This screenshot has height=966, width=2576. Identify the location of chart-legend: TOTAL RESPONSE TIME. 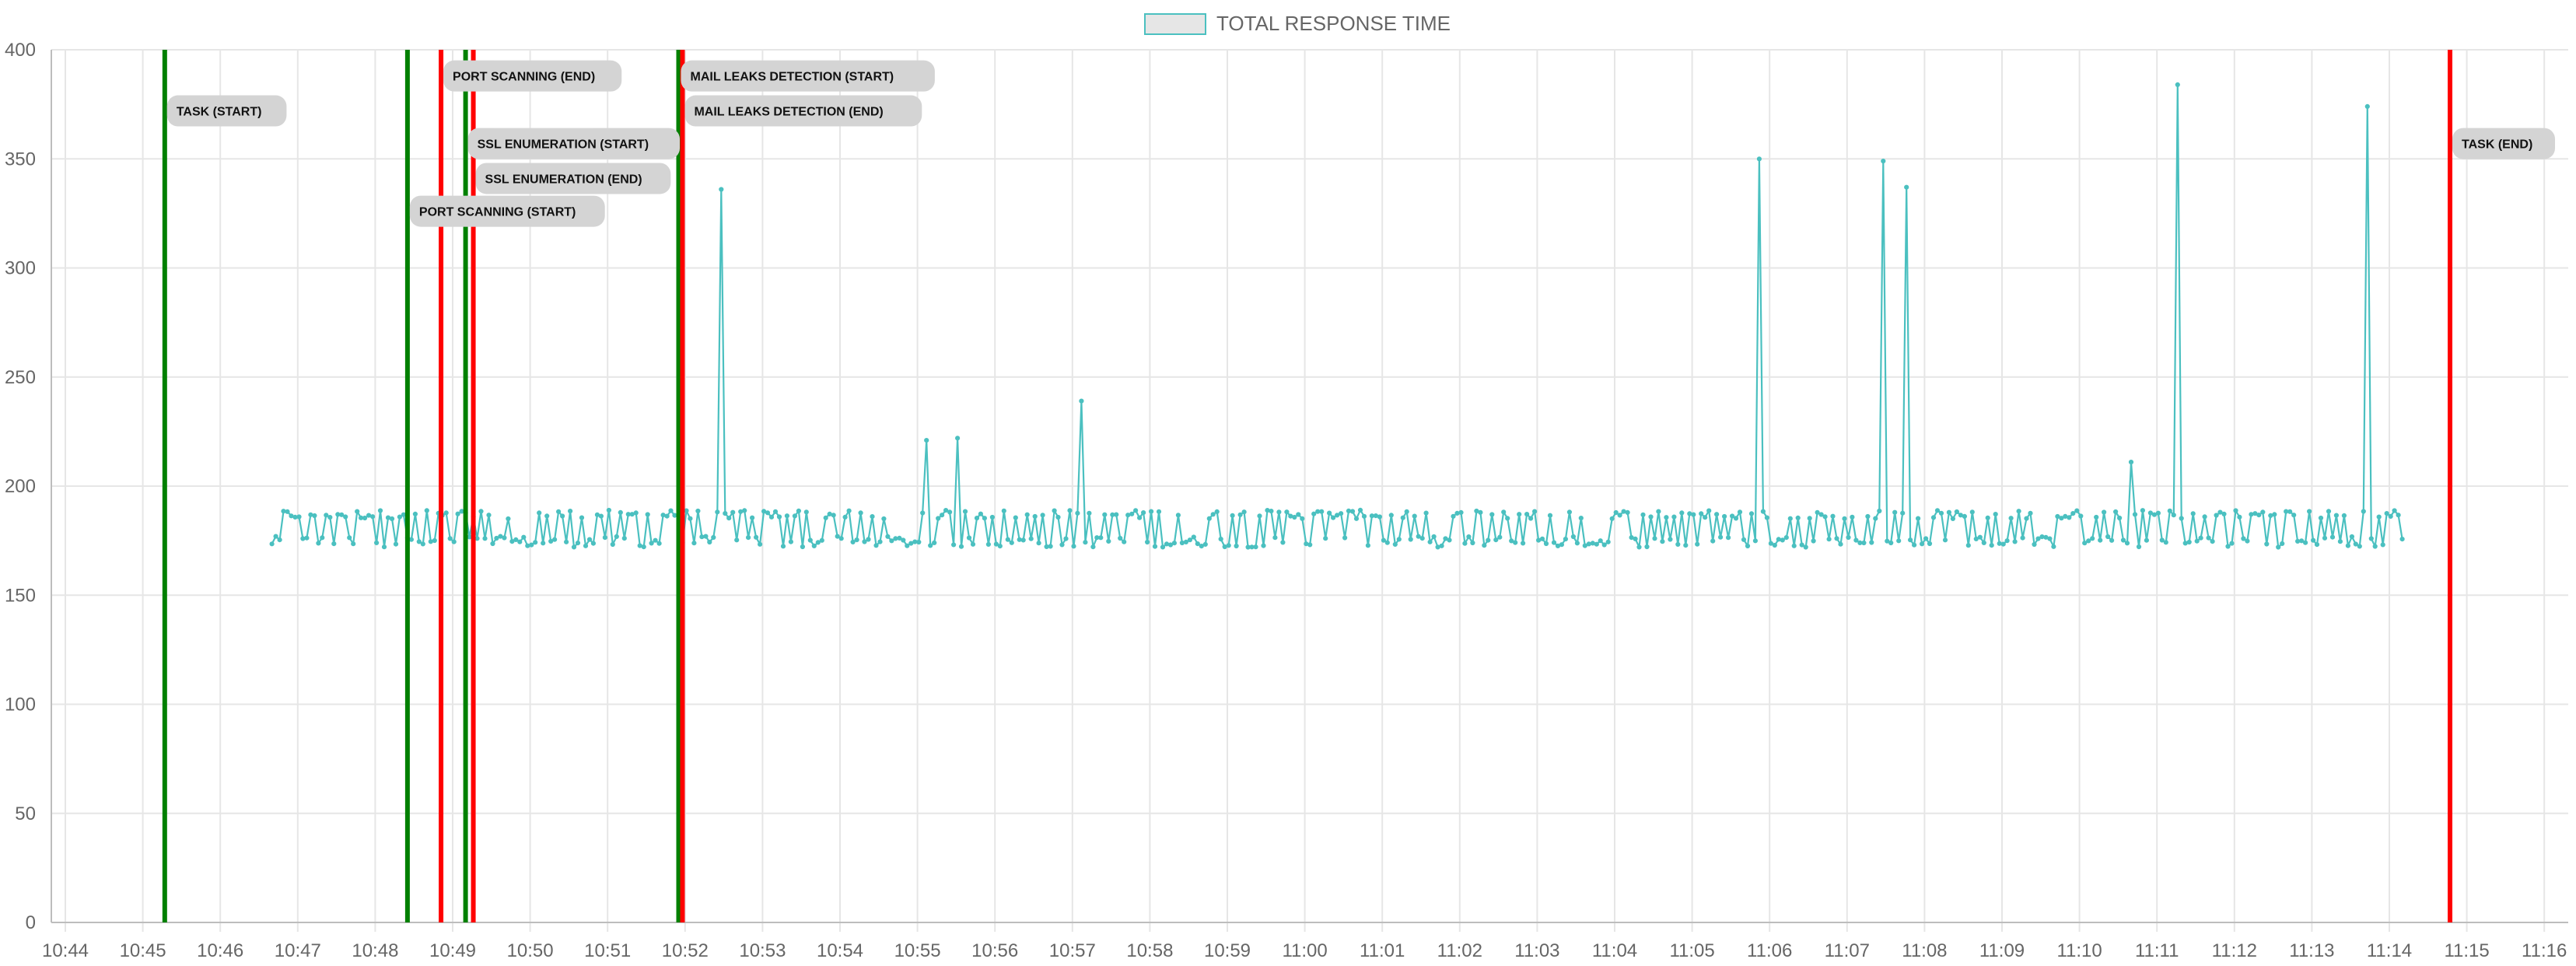
(1297, 23).